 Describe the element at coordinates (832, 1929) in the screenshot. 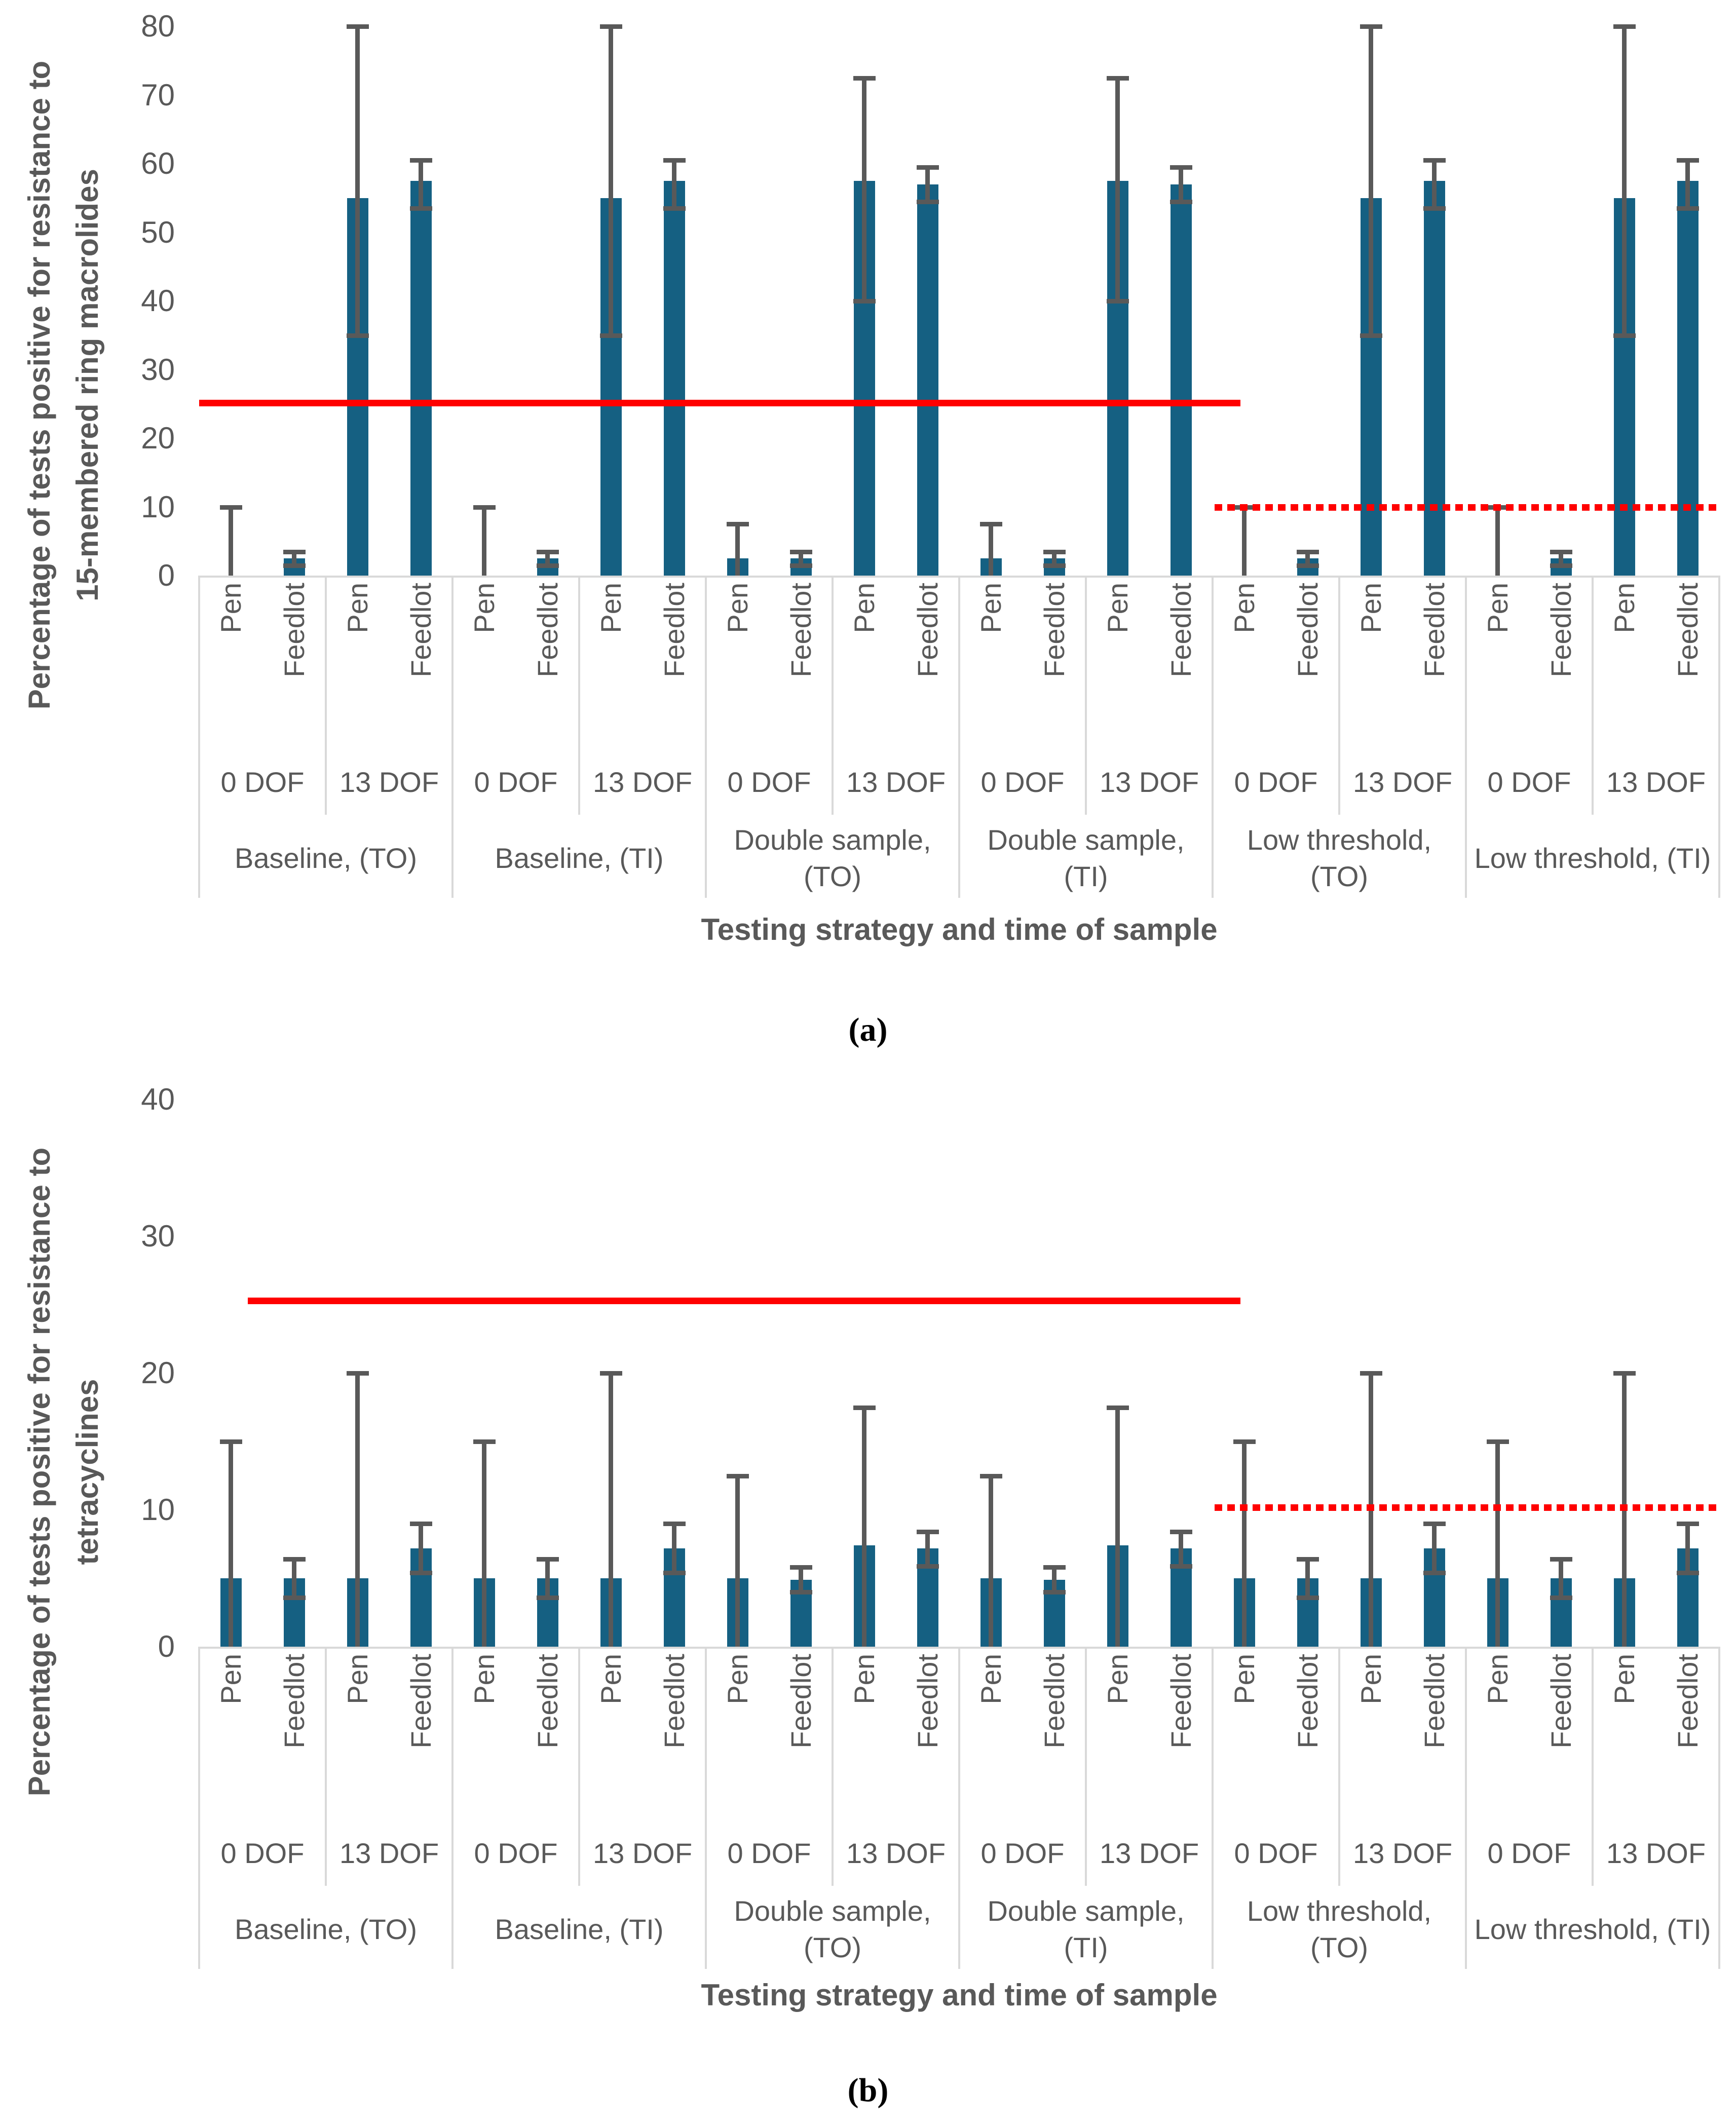

I see `group-label-b-2: Double sample, (TO)` at that location.